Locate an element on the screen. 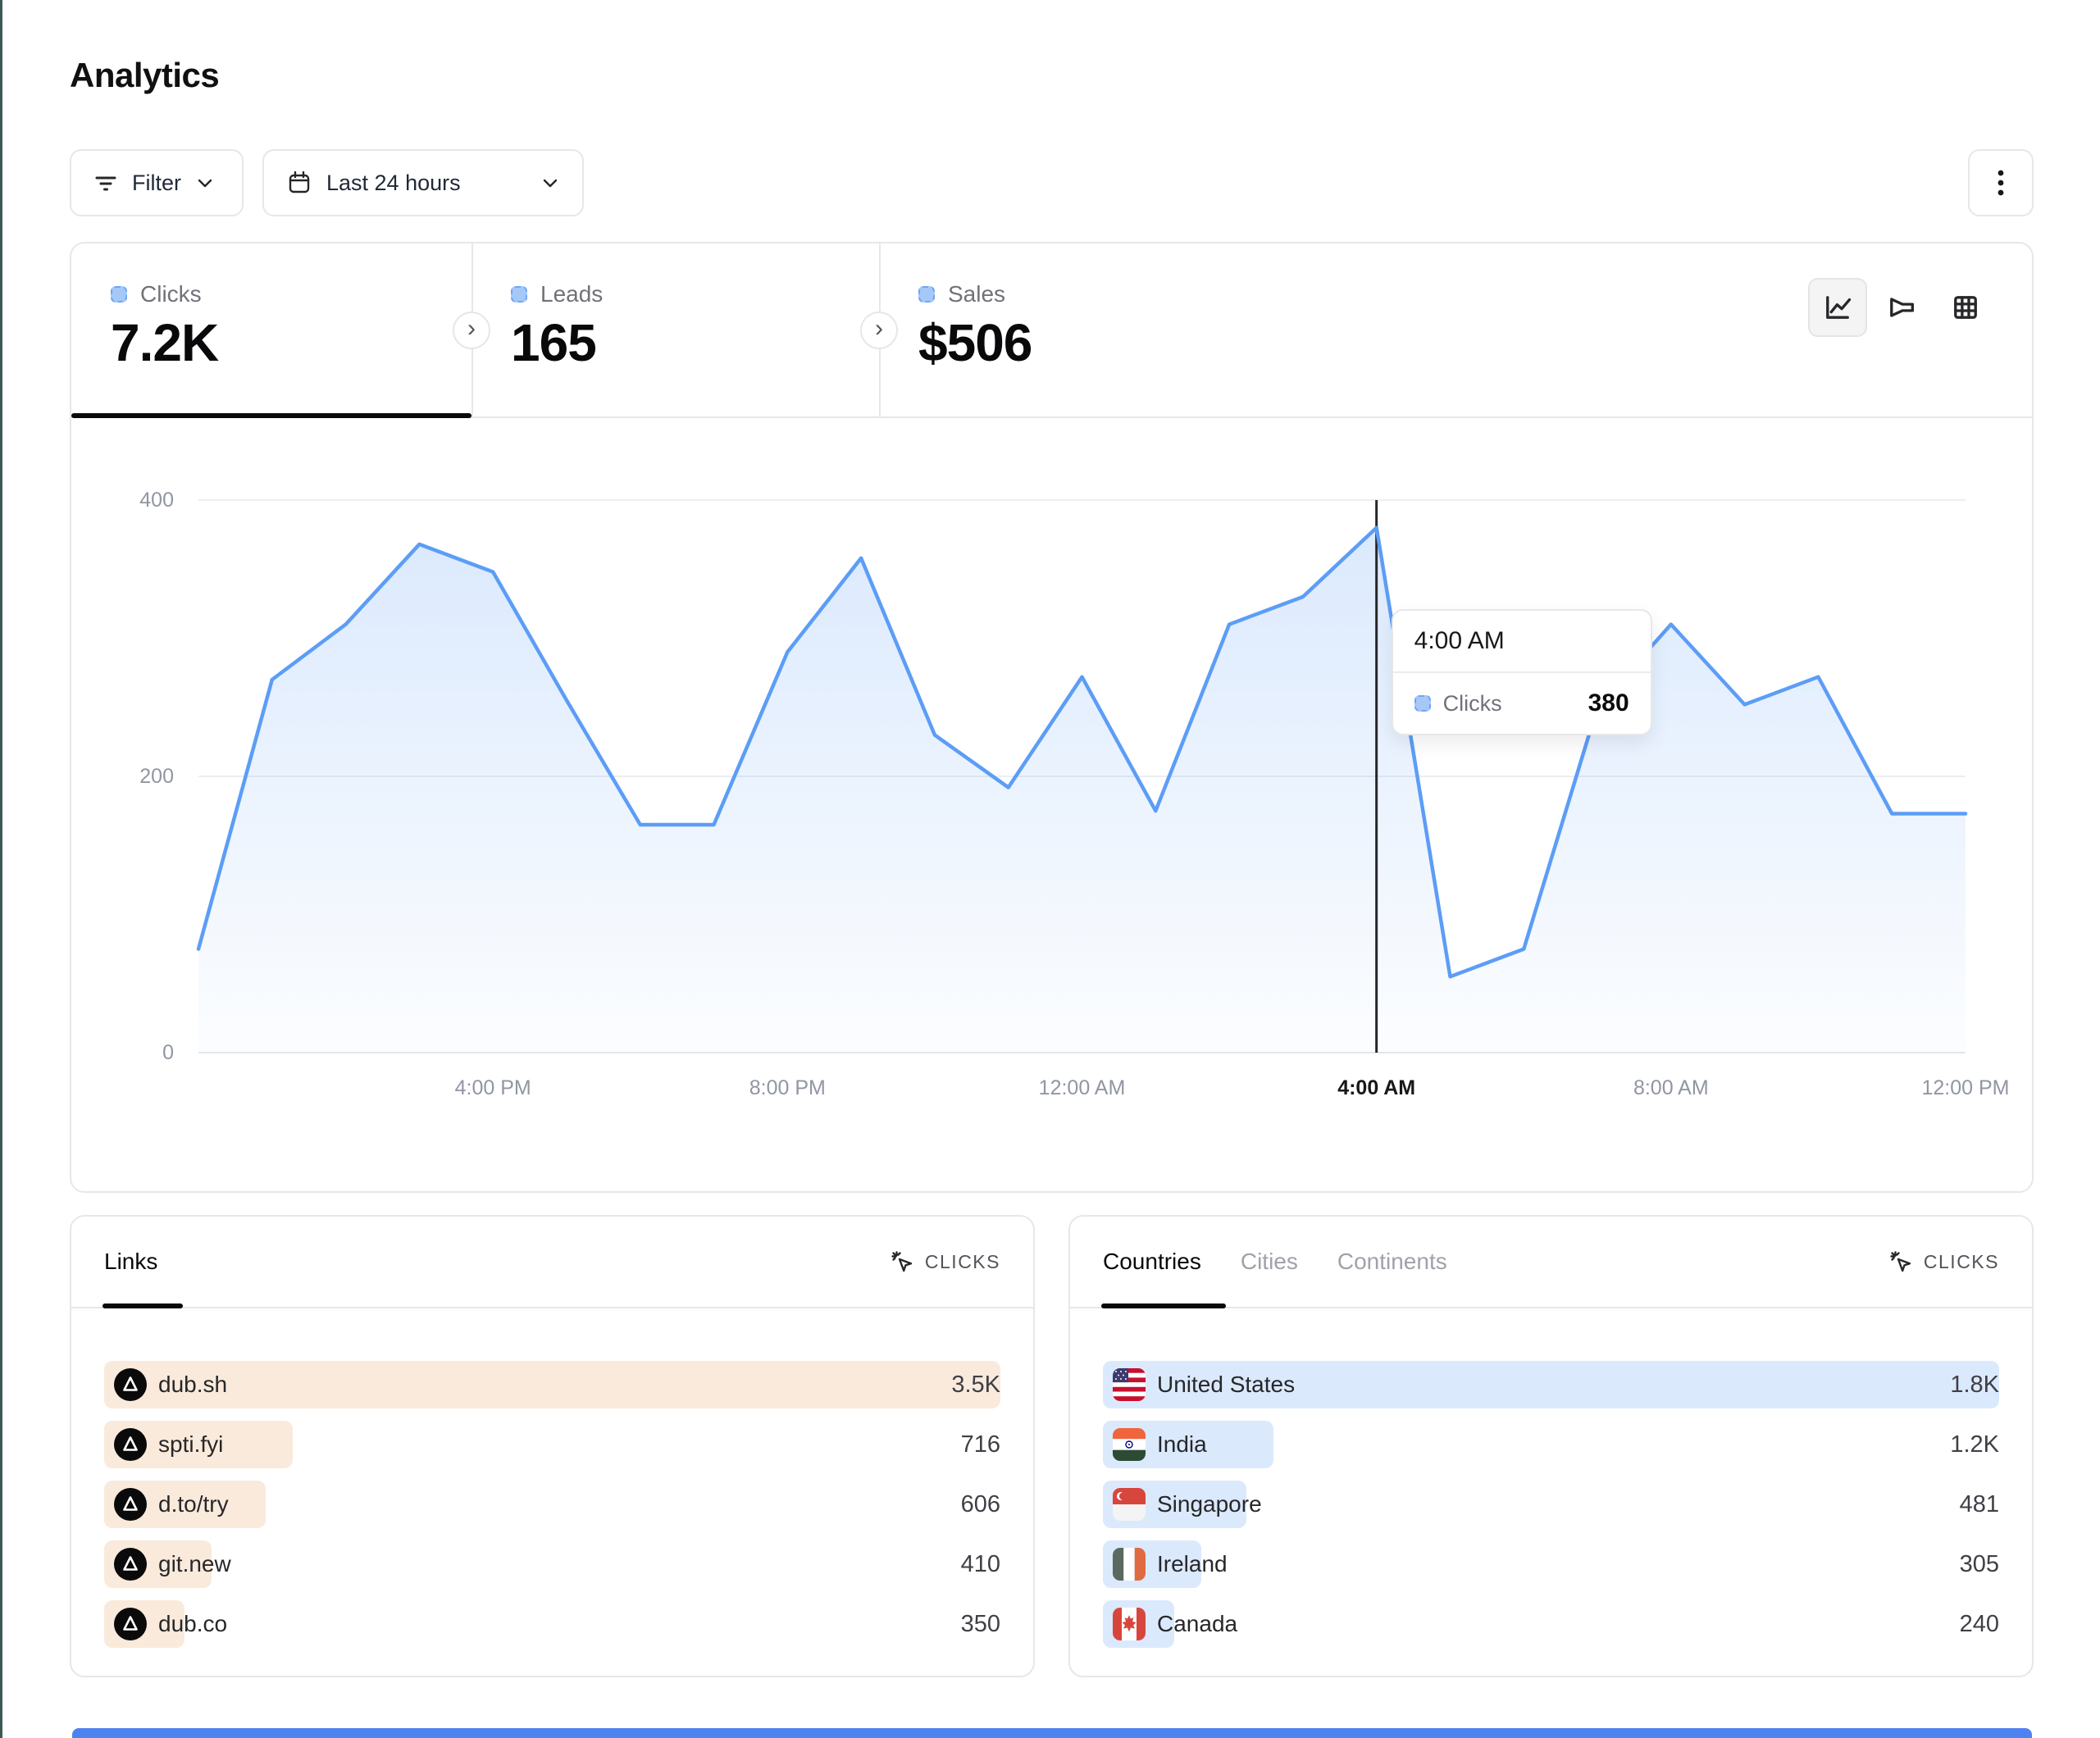 This screenshot has height=1738, width=2100. link-row: spti.fyi 716 is located at coordinates (552, 1444).